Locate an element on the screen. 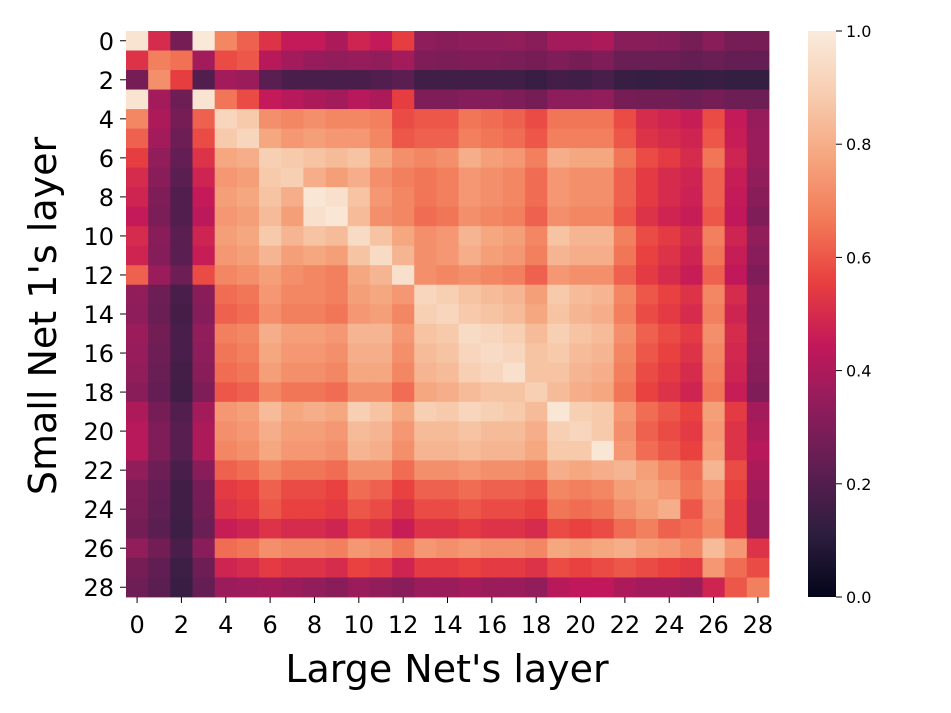  colorbar-tick-label: 1.0 is located at coordinates (858, 31).